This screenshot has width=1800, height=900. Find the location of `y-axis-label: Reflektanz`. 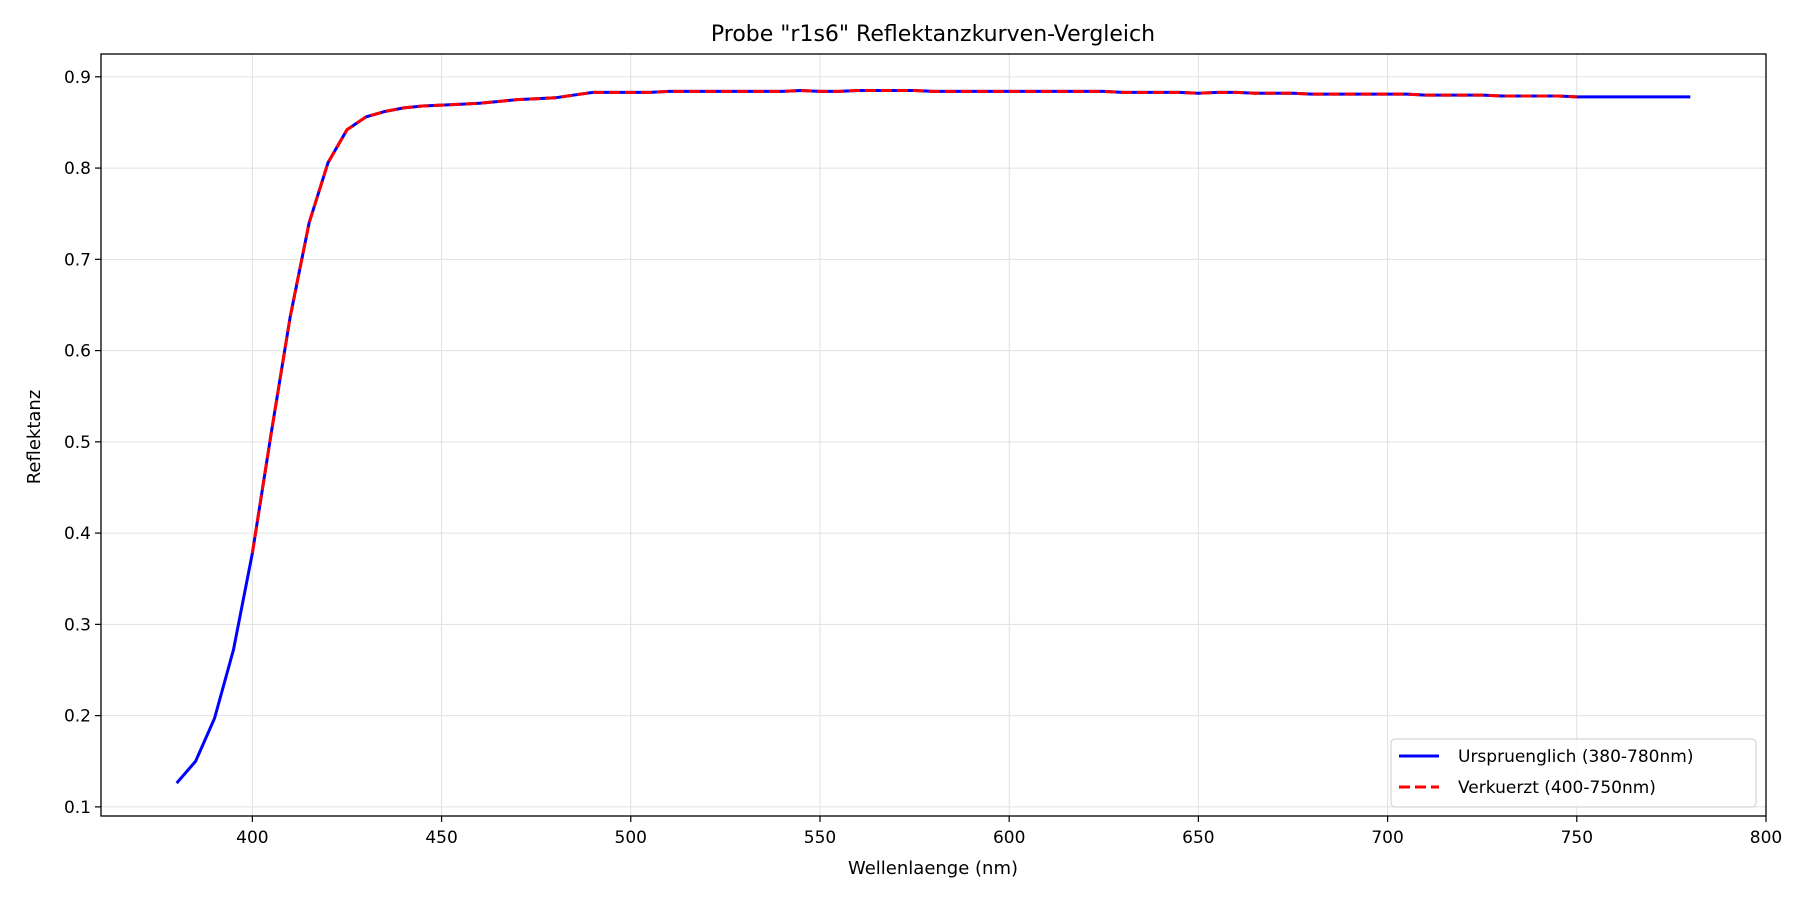

y-axis-label: Reflektanz is located at coordinates (34, 437).